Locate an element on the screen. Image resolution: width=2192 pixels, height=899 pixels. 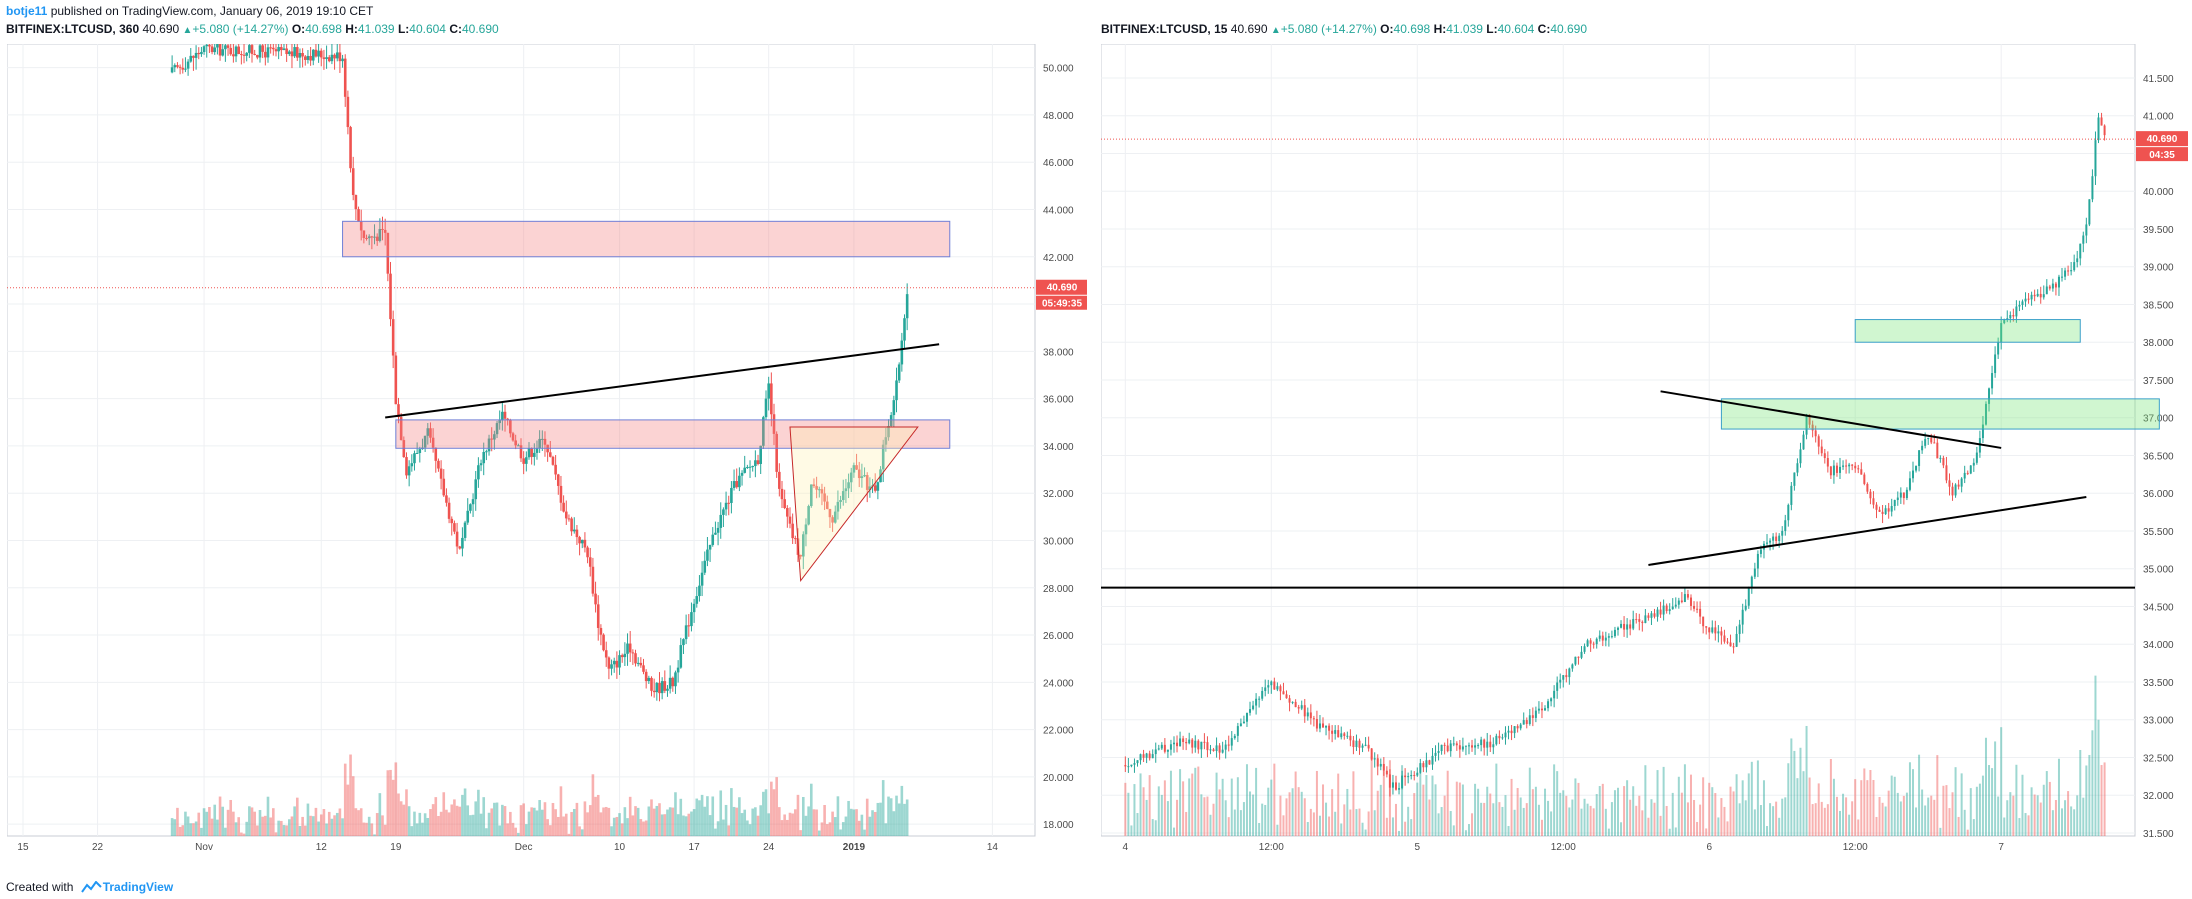
footer-brand: TradingView is located at coordinates (138, 887).